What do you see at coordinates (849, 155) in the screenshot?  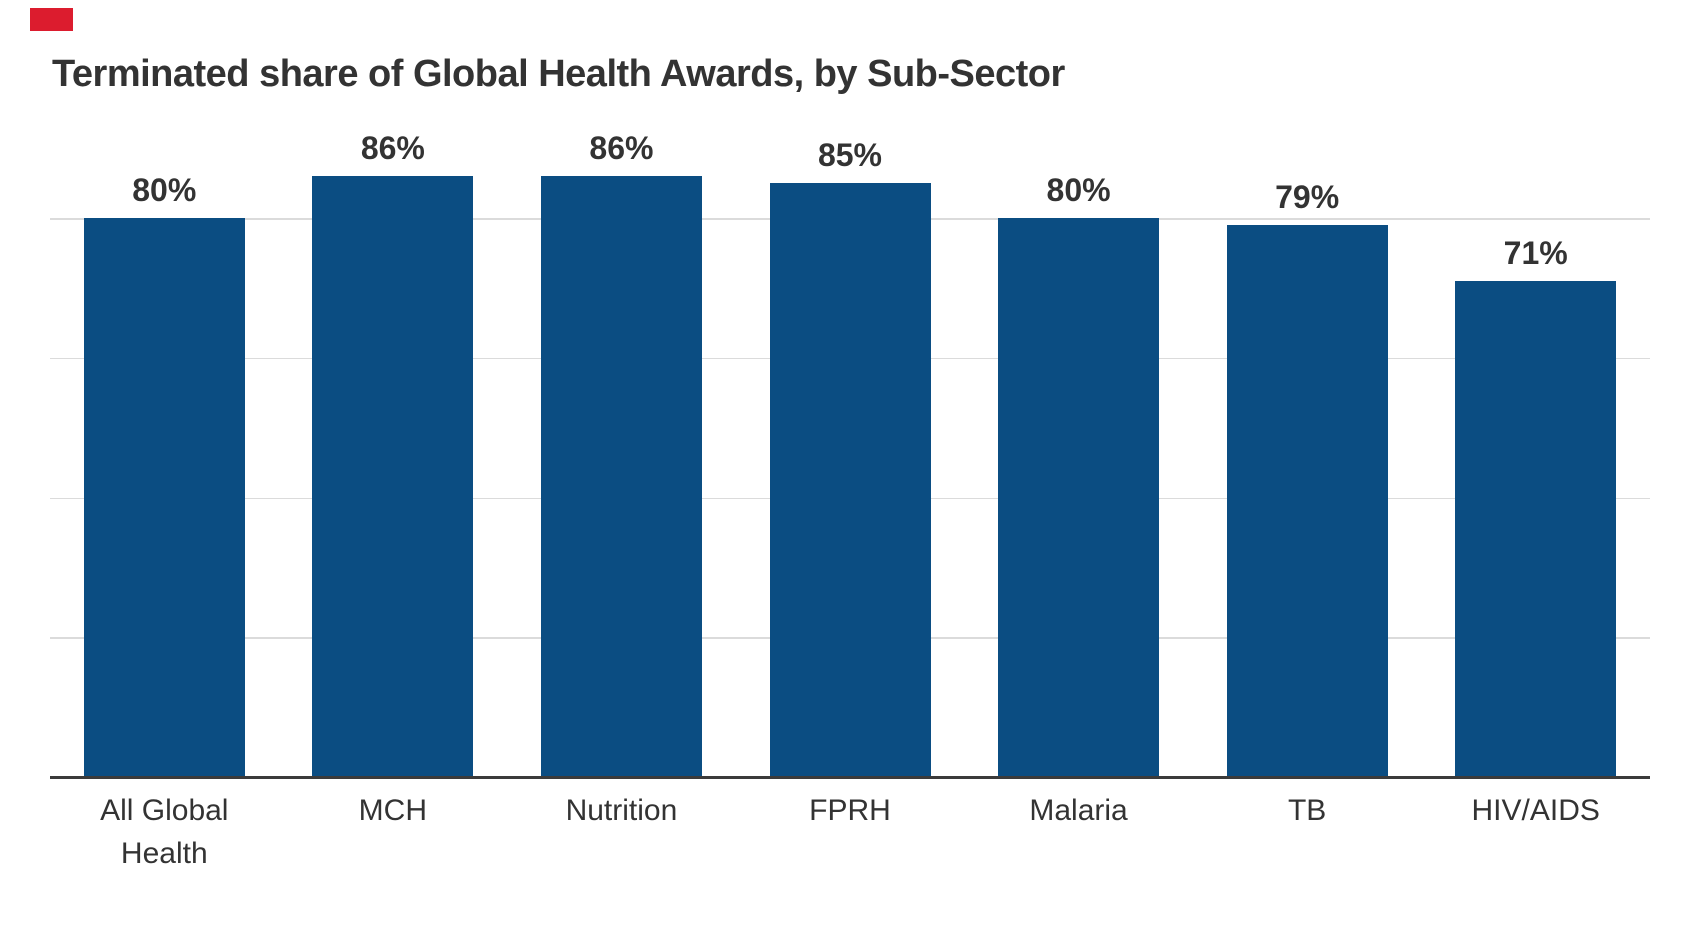 I see `value-label-fprh: 85%` at bounding box center [849, 155].